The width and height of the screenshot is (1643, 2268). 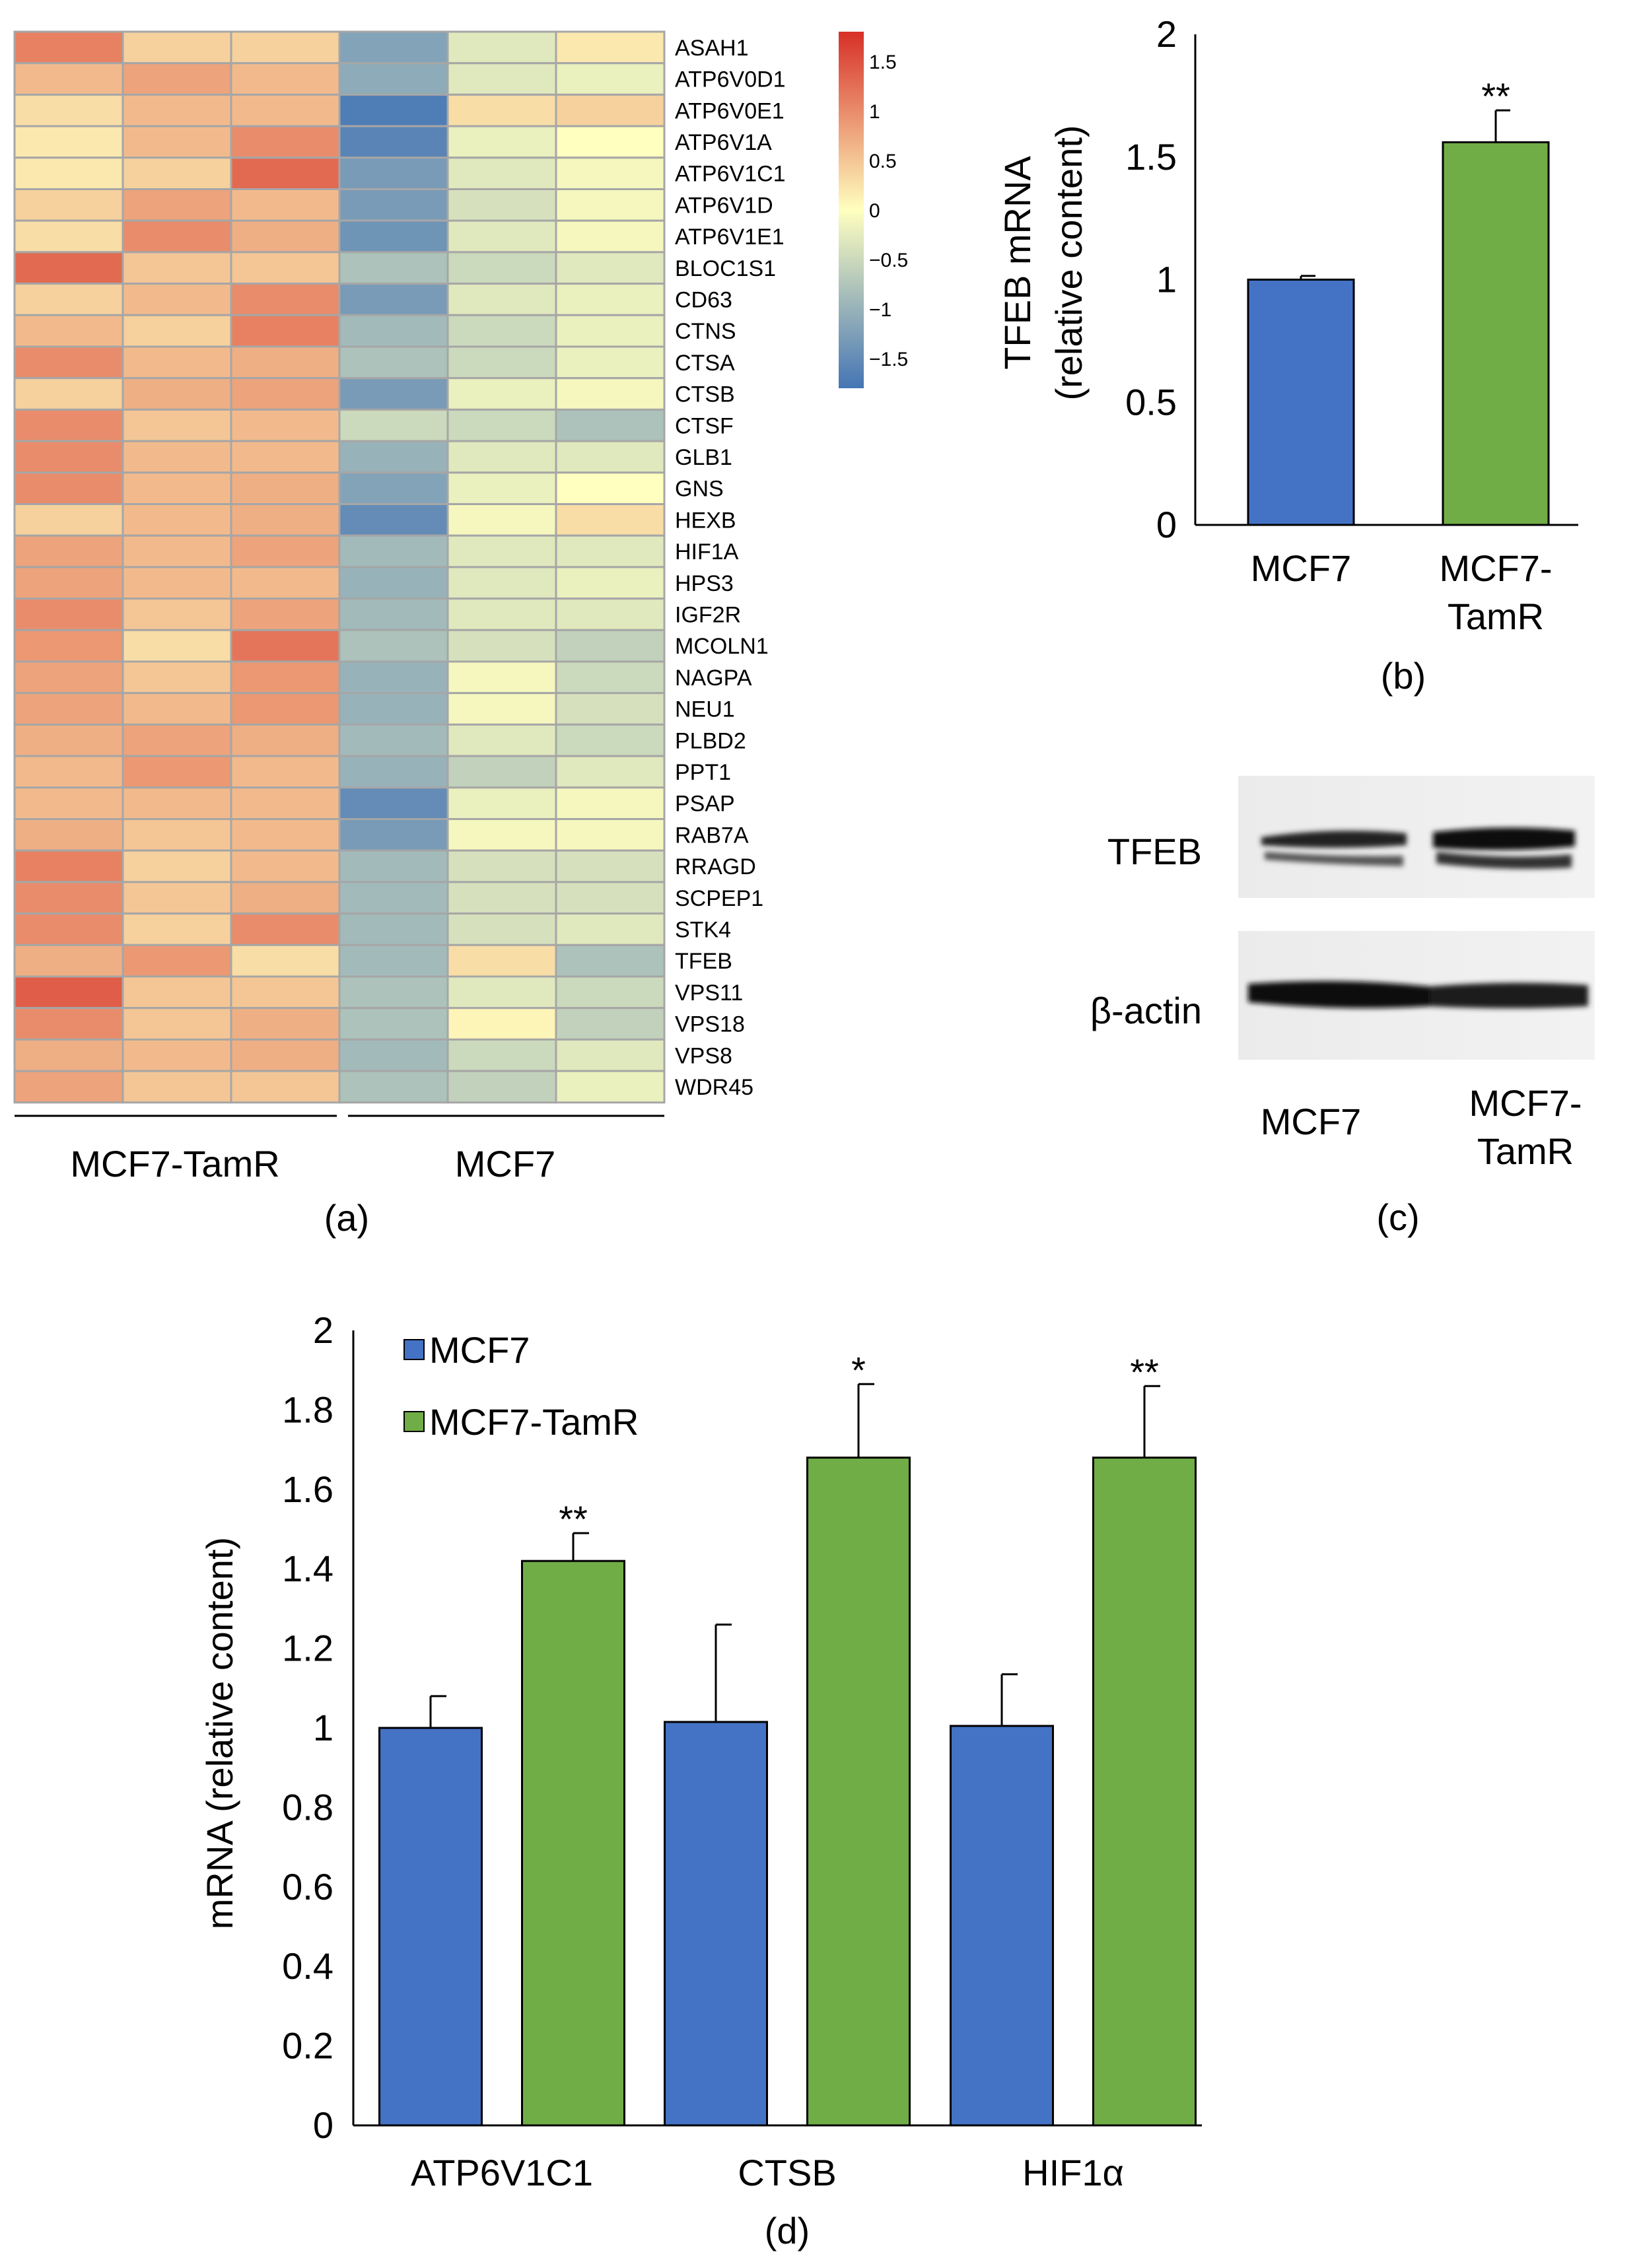 I want to click on gene-label: SCPEP1, so click(x=719, y=899).